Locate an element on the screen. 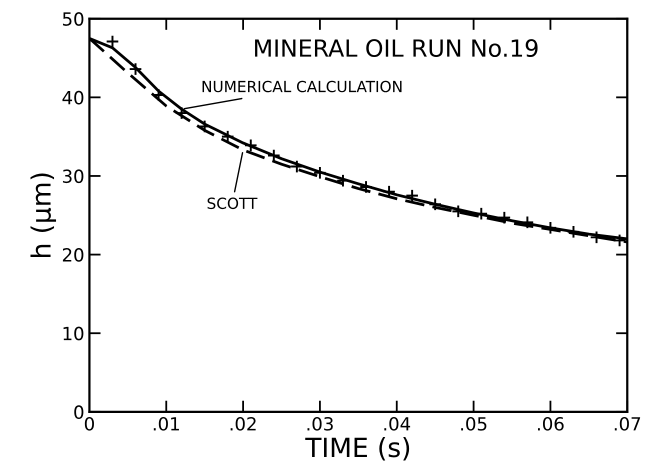 The image size is (648, 468). x-tick-label: .01 is located at coordinates (166, 424).